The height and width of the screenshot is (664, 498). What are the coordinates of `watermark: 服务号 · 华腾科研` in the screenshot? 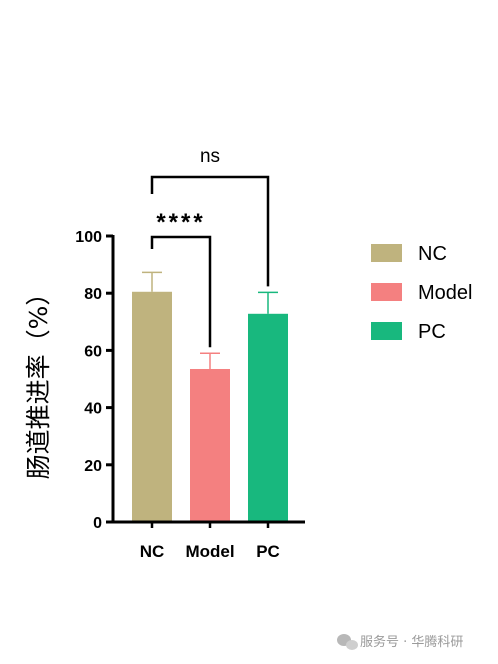 It's located at (400, 642).